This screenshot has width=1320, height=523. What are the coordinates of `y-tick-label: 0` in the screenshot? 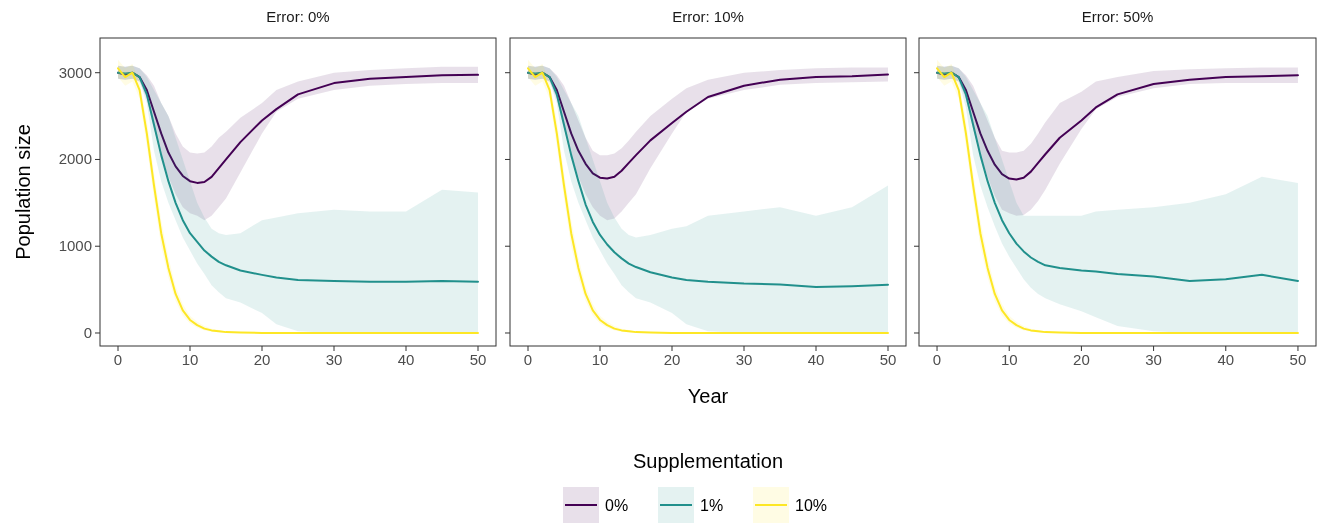 It's located at (87, 332).